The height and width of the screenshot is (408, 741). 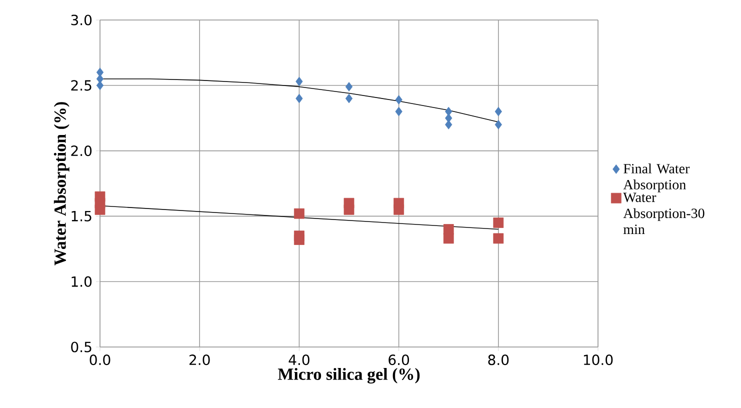 I want to click on y-tick-label: 1.5, so click(x=82, y=216).